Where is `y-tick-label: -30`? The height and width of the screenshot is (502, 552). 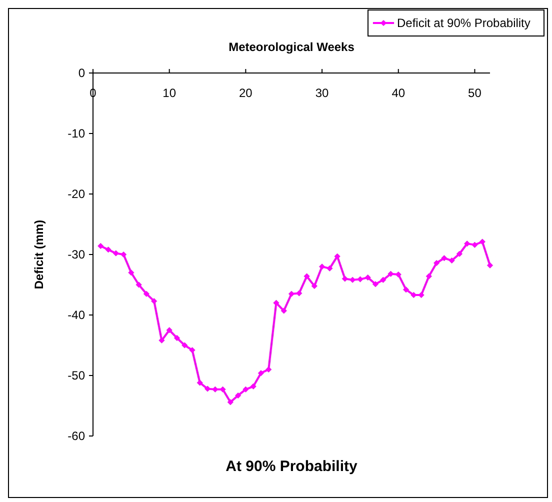 y-tick-label: -30 is located at coordinates (77, 255).